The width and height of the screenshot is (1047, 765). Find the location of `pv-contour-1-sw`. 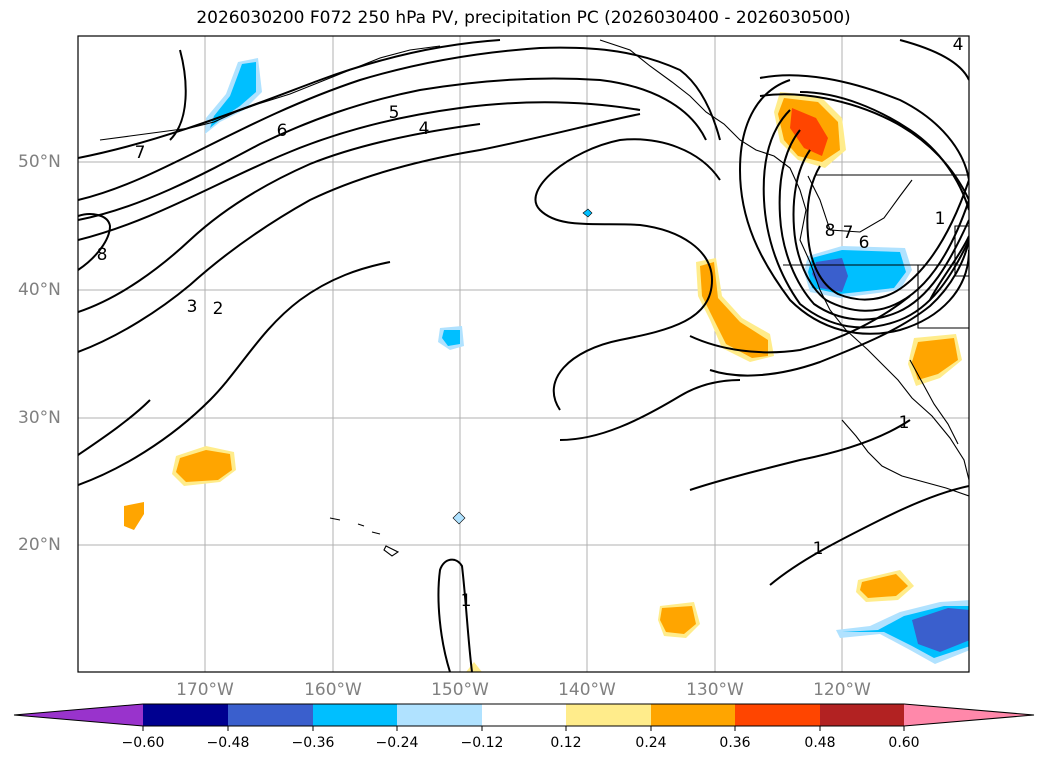

pv-contour-1-sw is located at coordinates (650, 410).